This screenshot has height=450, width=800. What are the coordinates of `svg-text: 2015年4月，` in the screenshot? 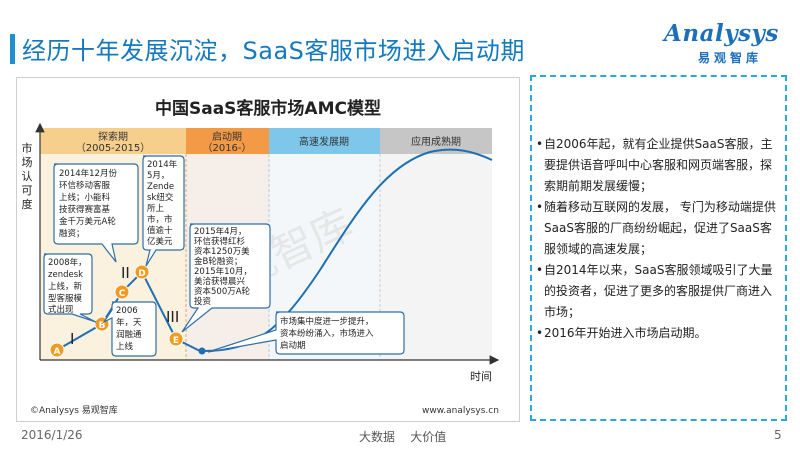 It's located at (220, 231).